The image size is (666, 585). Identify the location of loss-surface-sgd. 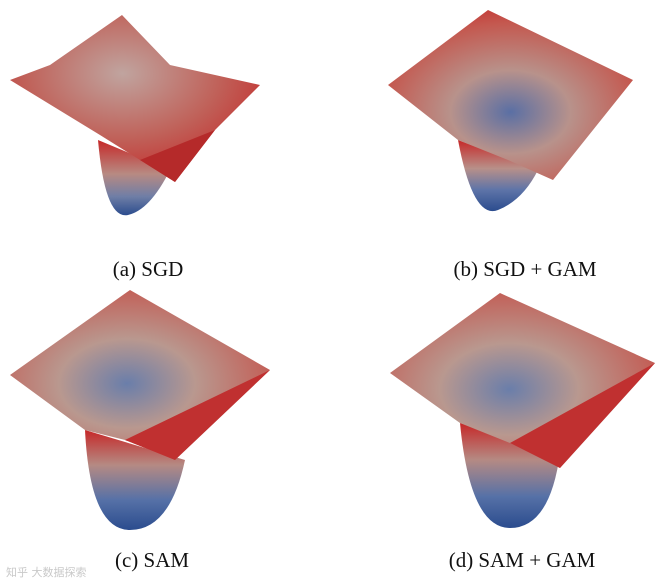
(140, 115).